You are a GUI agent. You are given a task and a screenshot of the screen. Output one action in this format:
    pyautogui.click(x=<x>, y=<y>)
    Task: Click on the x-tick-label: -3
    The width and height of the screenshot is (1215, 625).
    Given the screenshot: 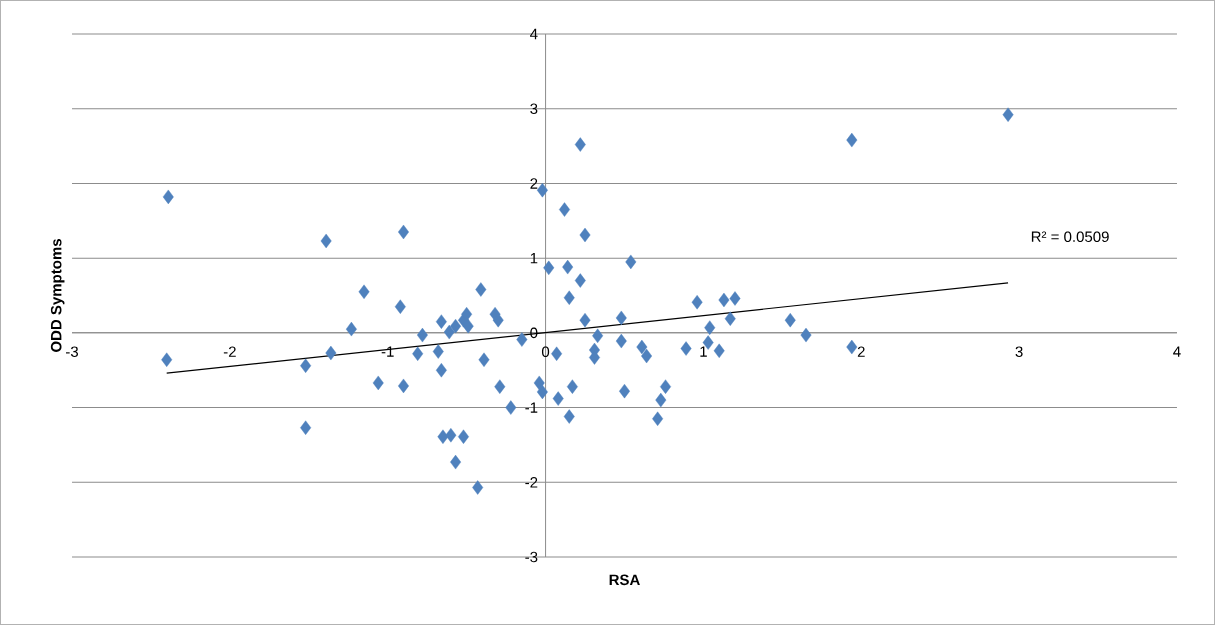 What is the action you would take?
    pyautogui.click(x=72, y=352)
    